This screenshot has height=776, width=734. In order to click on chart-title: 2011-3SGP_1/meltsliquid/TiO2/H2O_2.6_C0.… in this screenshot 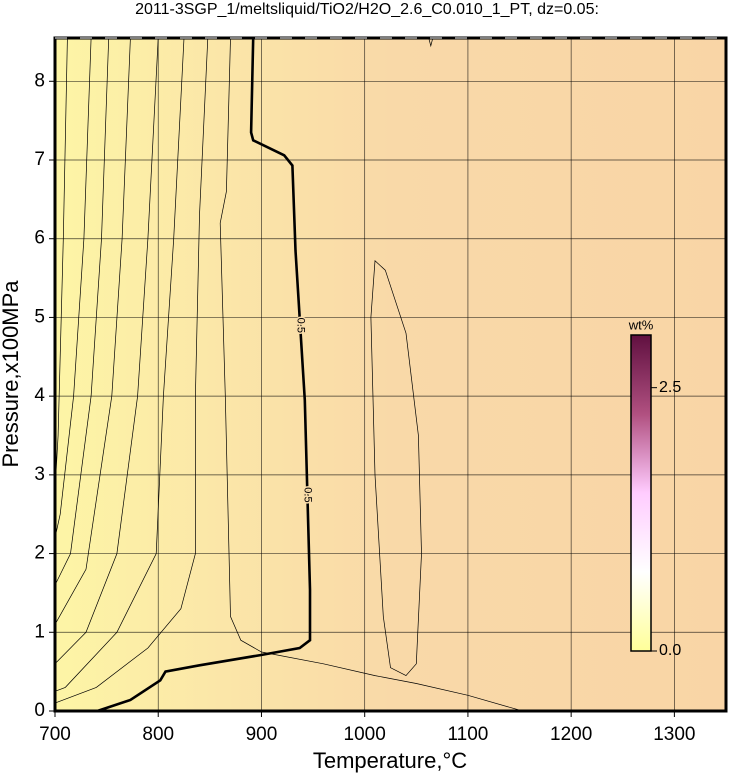, I will do `click(367, 9)`.